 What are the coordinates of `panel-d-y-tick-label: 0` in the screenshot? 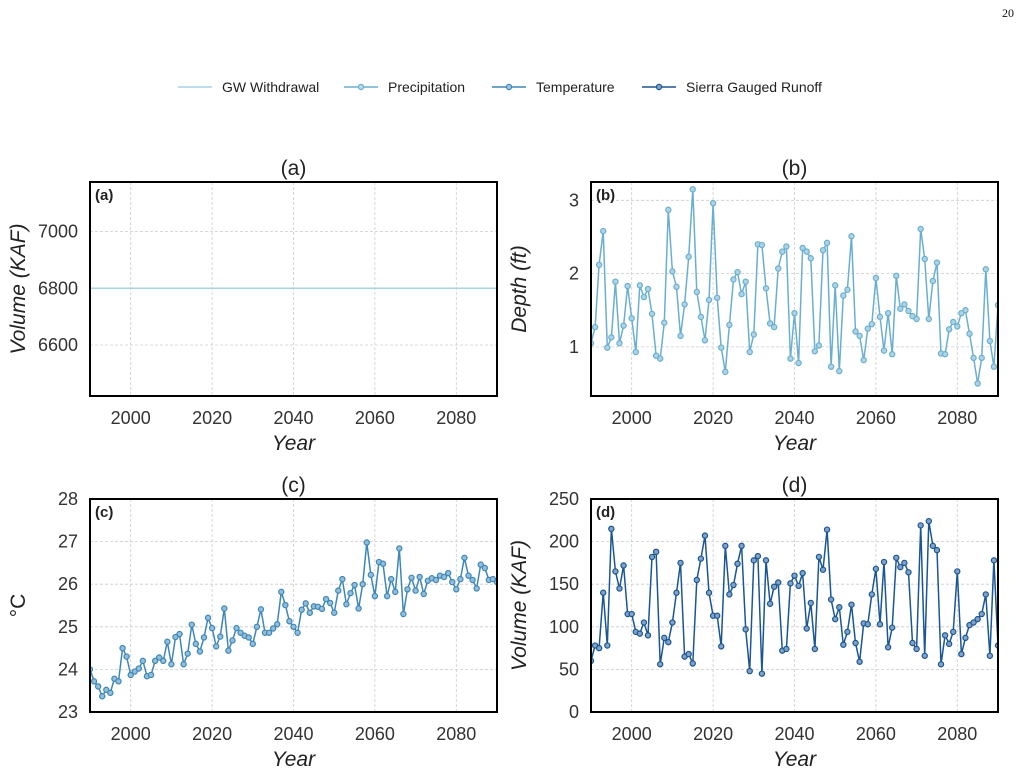 It's located at (574, 712).